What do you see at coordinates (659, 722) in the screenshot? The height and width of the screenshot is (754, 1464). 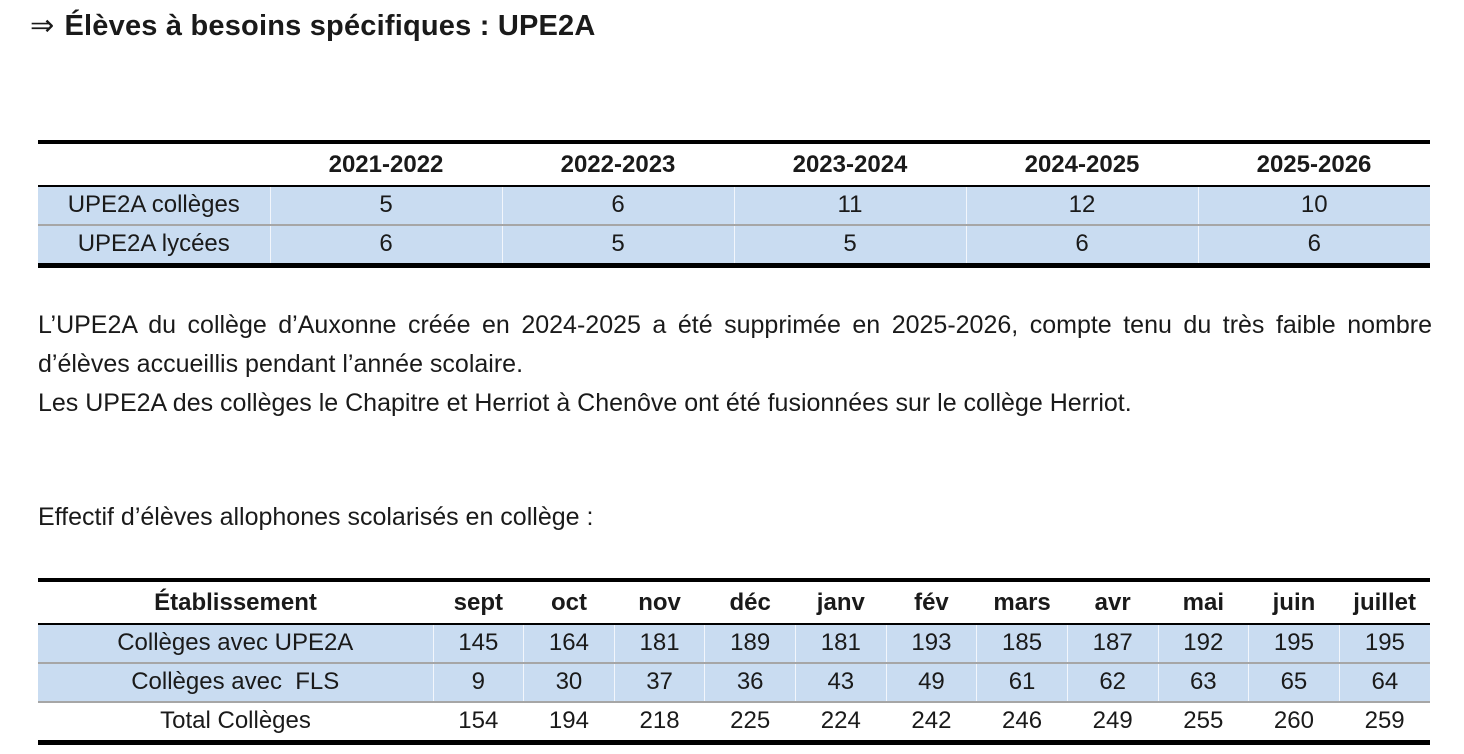 I see `cell-value: 218` at bounding box center [659, 722].